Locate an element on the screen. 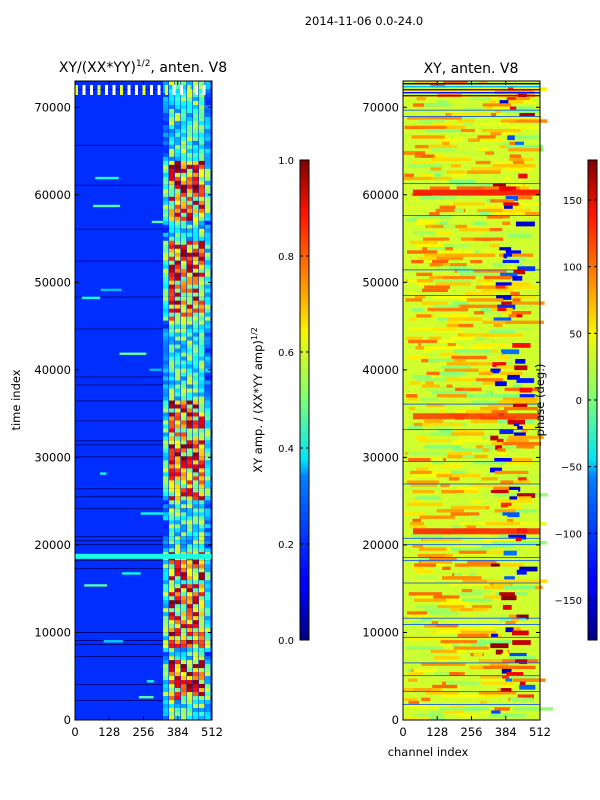 Image resolution: width=600 pixels, height=800 pixels. colorbar-tick-label: 50 is located at coordinates (575, 334).